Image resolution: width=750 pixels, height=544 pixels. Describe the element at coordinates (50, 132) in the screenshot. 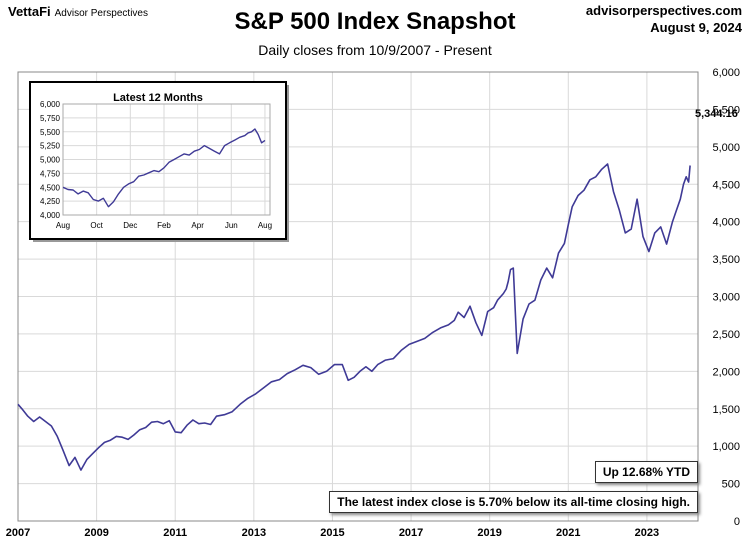

I see `inset-y-tick-label: 5,500` at that location.